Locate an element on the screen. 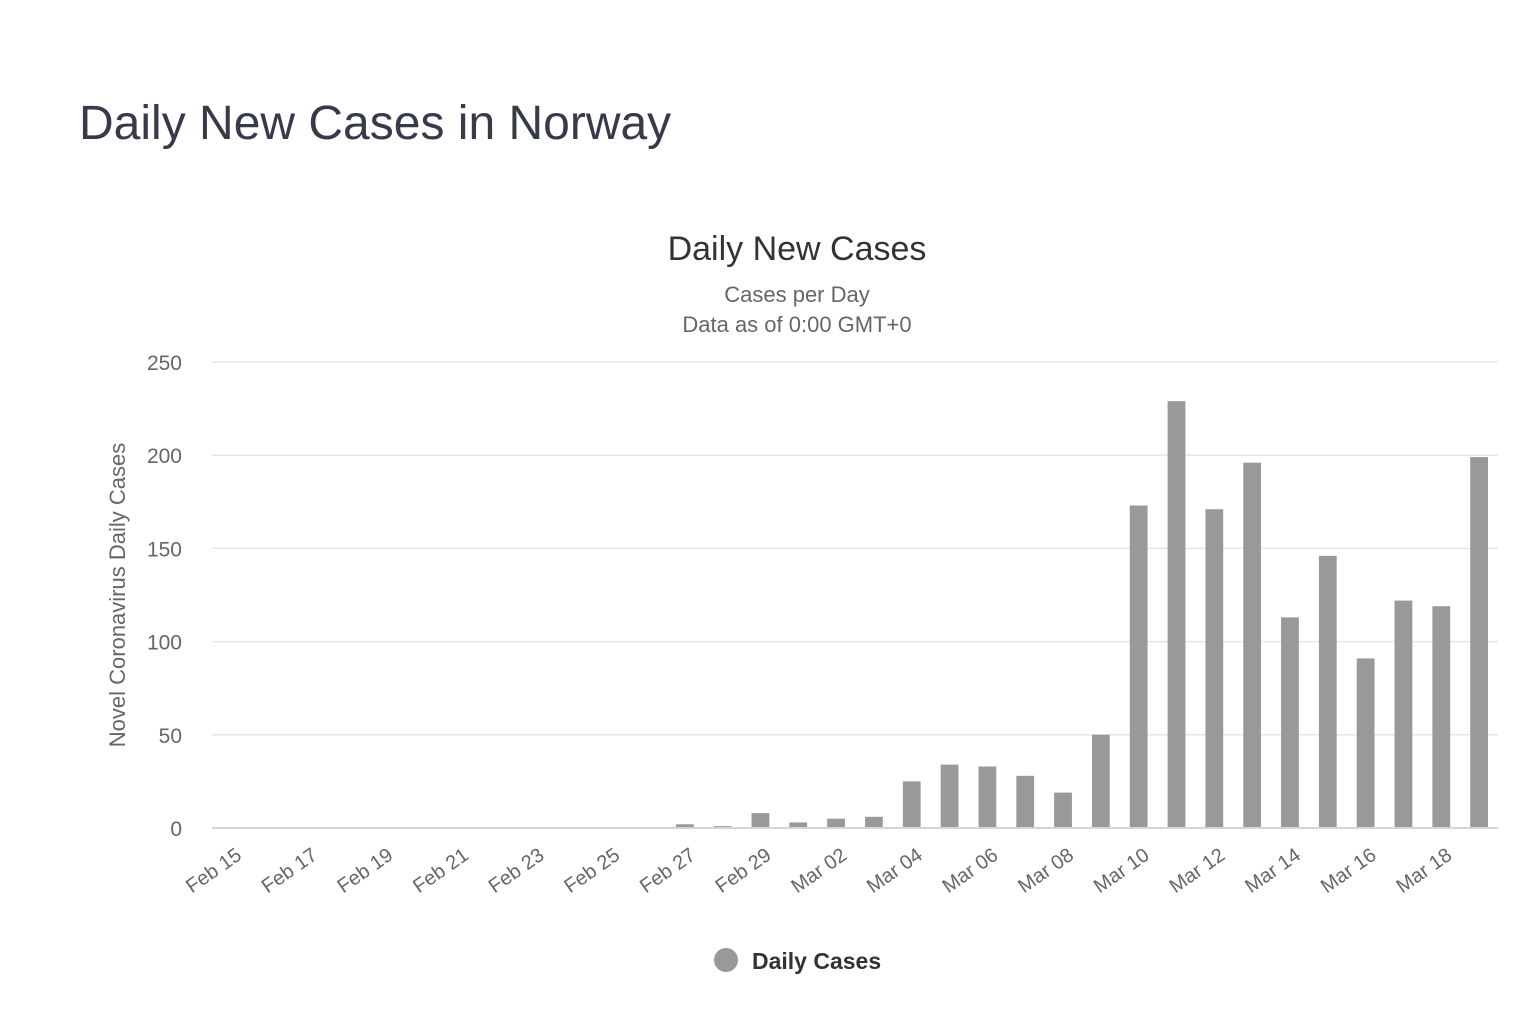  x-tick-label: Mar 02 is located at coordinates (819, 871).